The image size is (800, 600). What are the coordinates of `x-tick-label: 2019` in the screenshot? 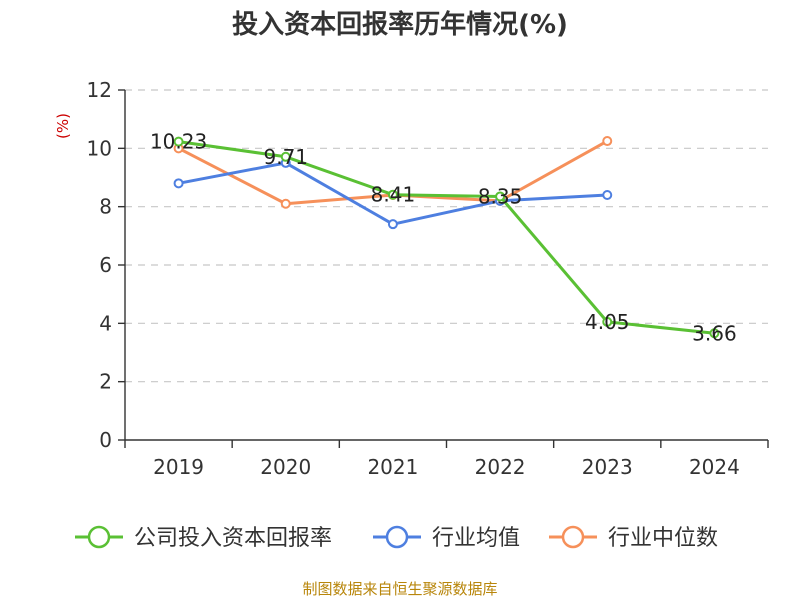 It's located at (178, 467).